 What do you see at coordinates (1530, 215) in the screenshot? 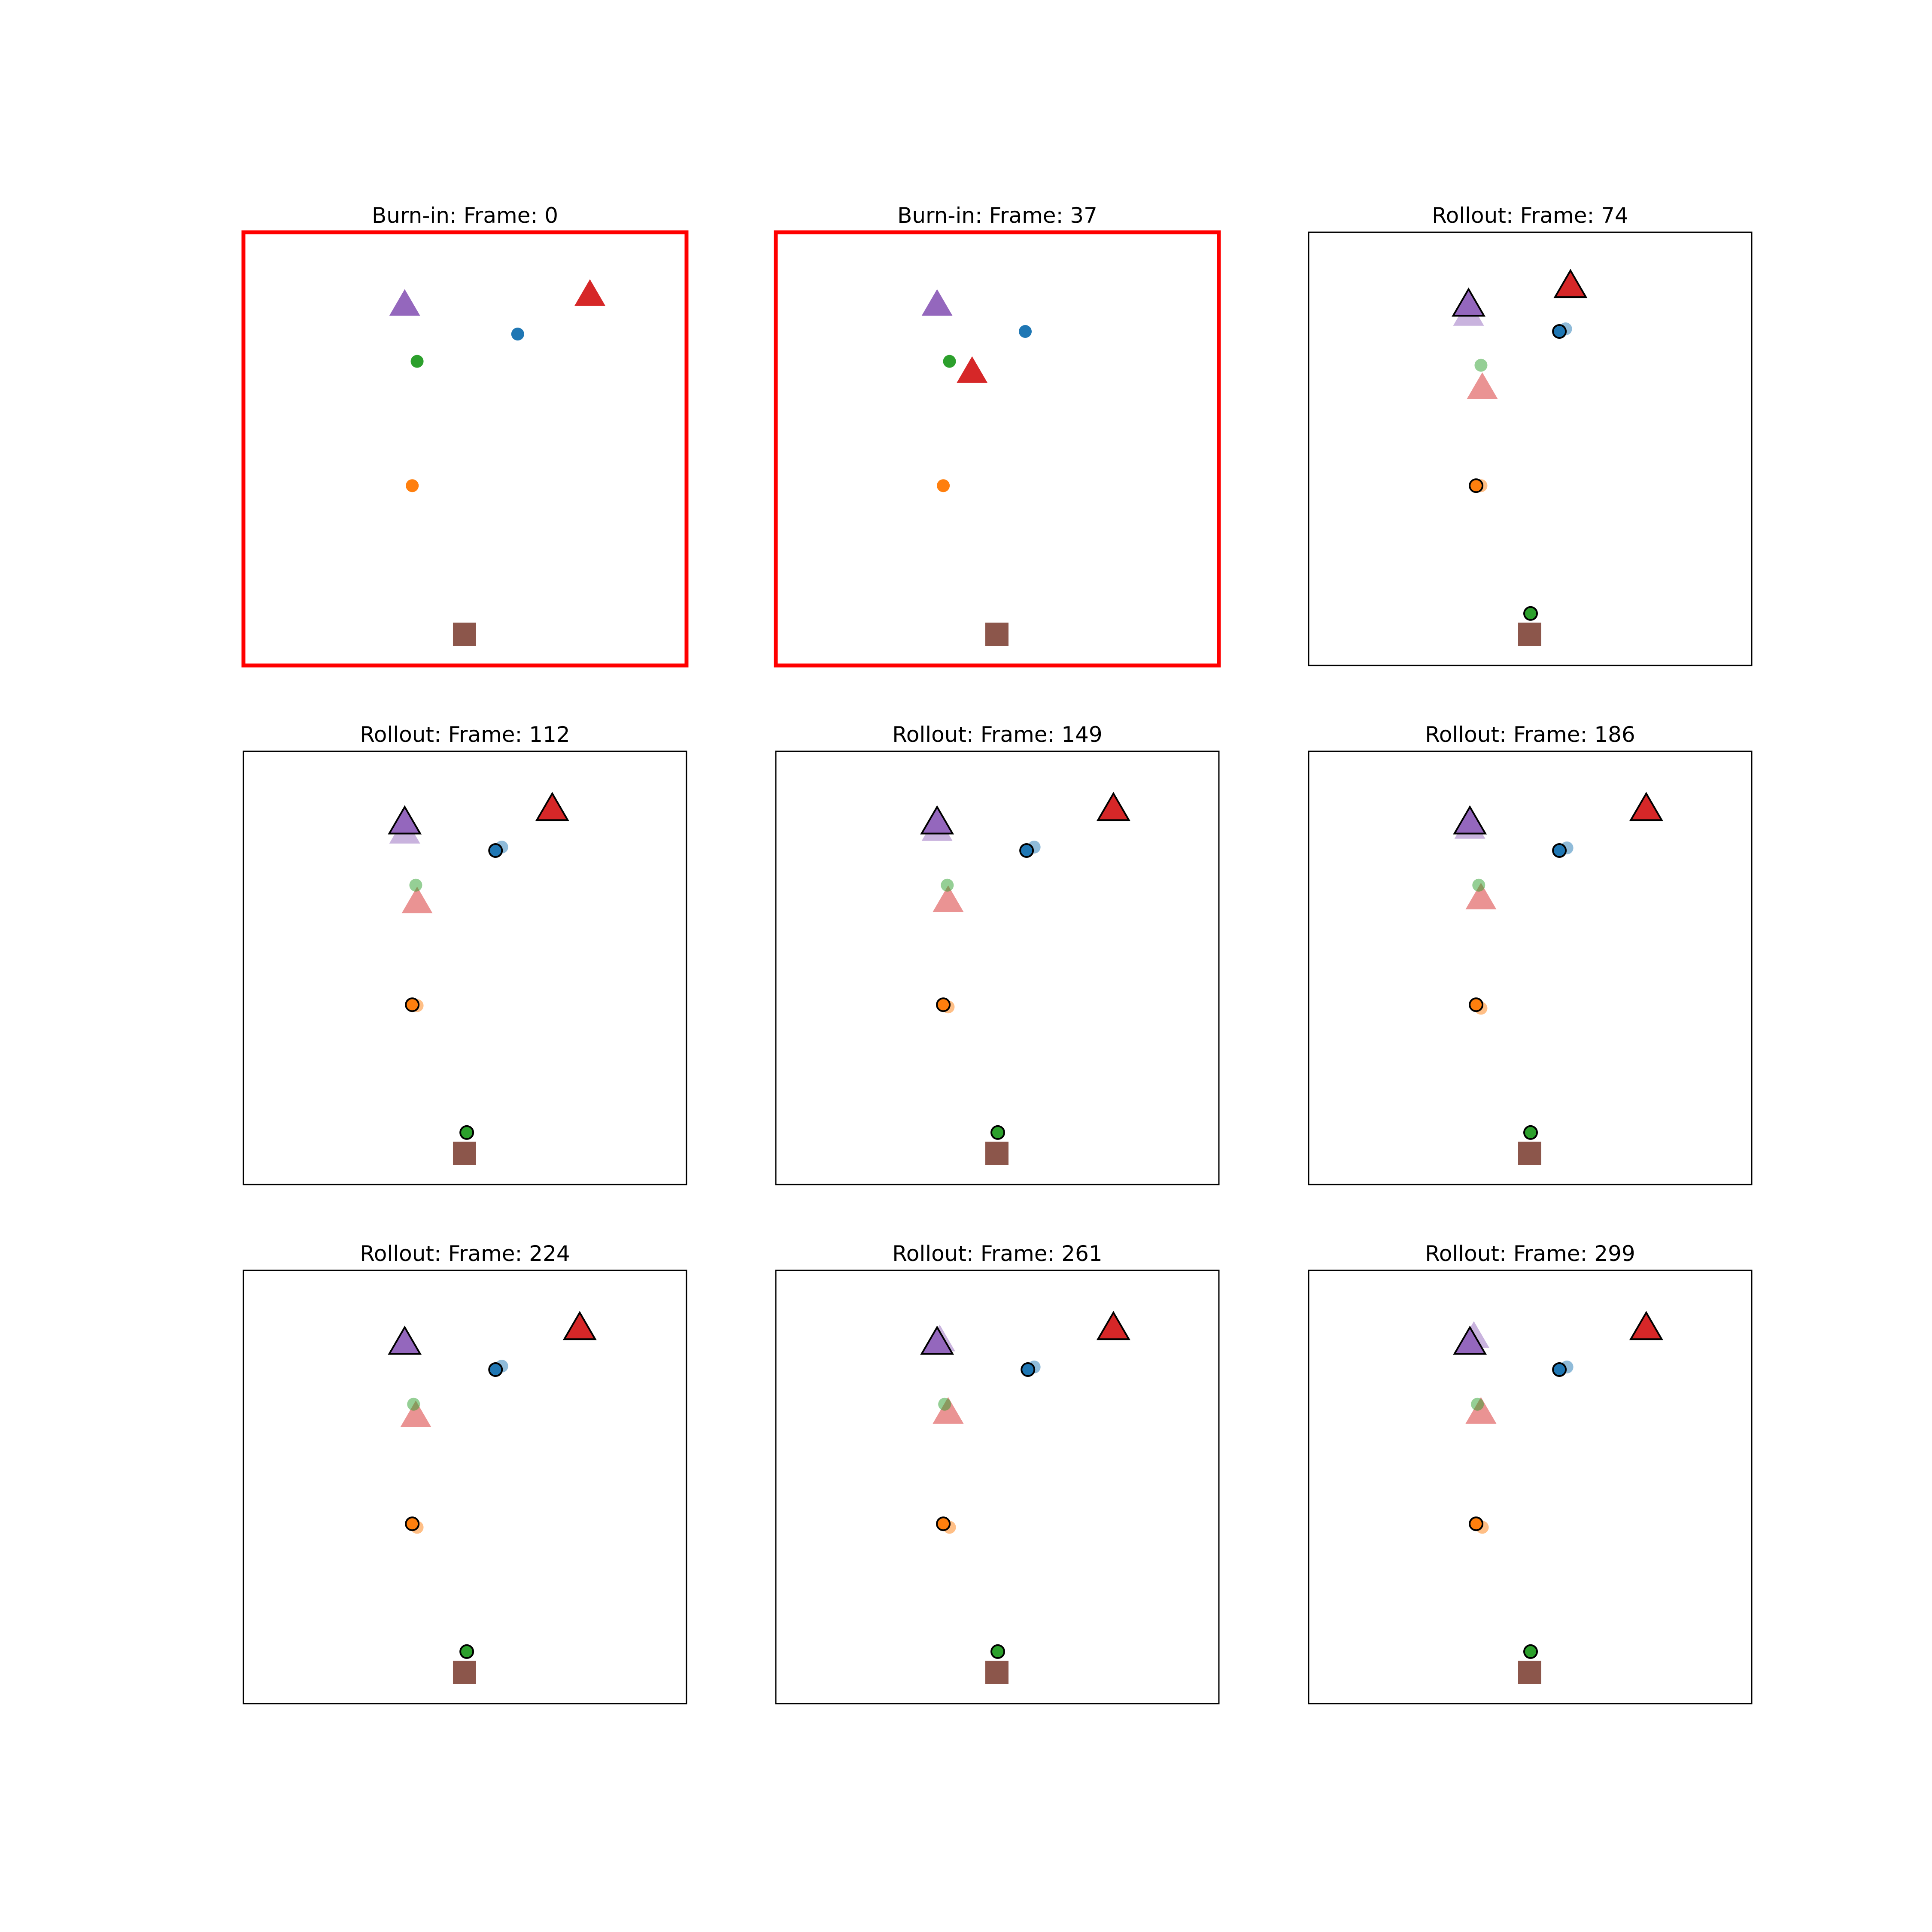
I see `panel-title: Rollout: Frame: 74` at bounding box center [1530, 215].